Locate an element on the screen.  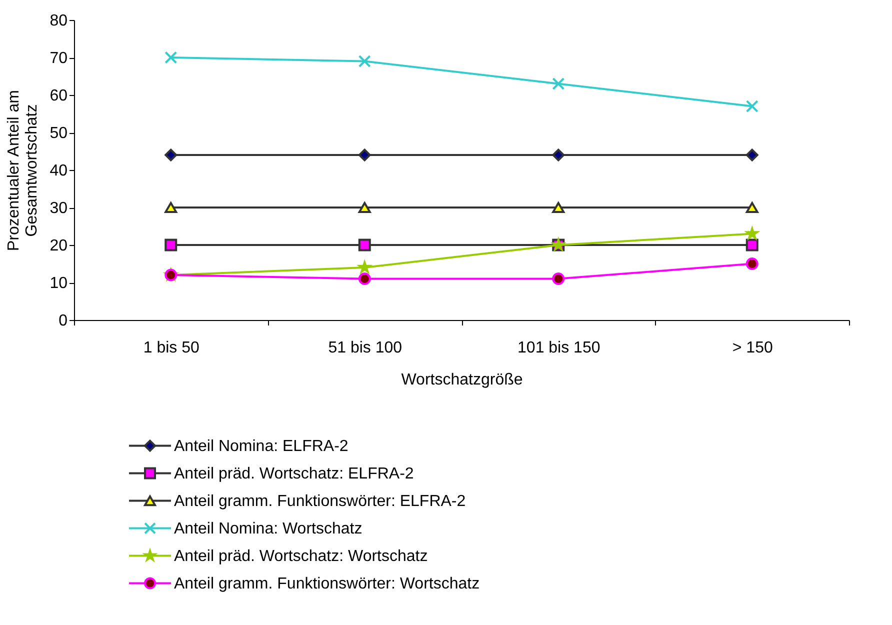
x-tick-label: 1 bis 50 is located at coordinates (171, 348).